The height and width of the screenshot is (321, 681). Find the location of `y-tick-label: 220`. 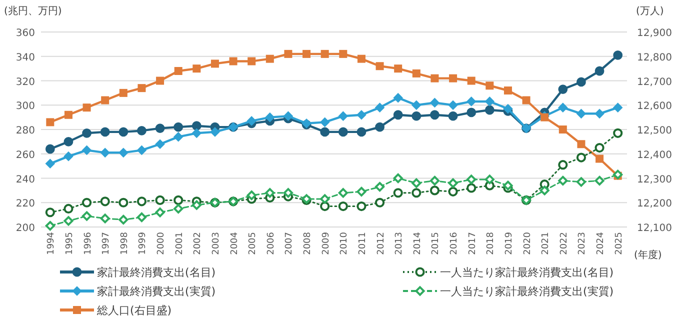

y-tick-label: 220 is located at coordinates (25, 204).